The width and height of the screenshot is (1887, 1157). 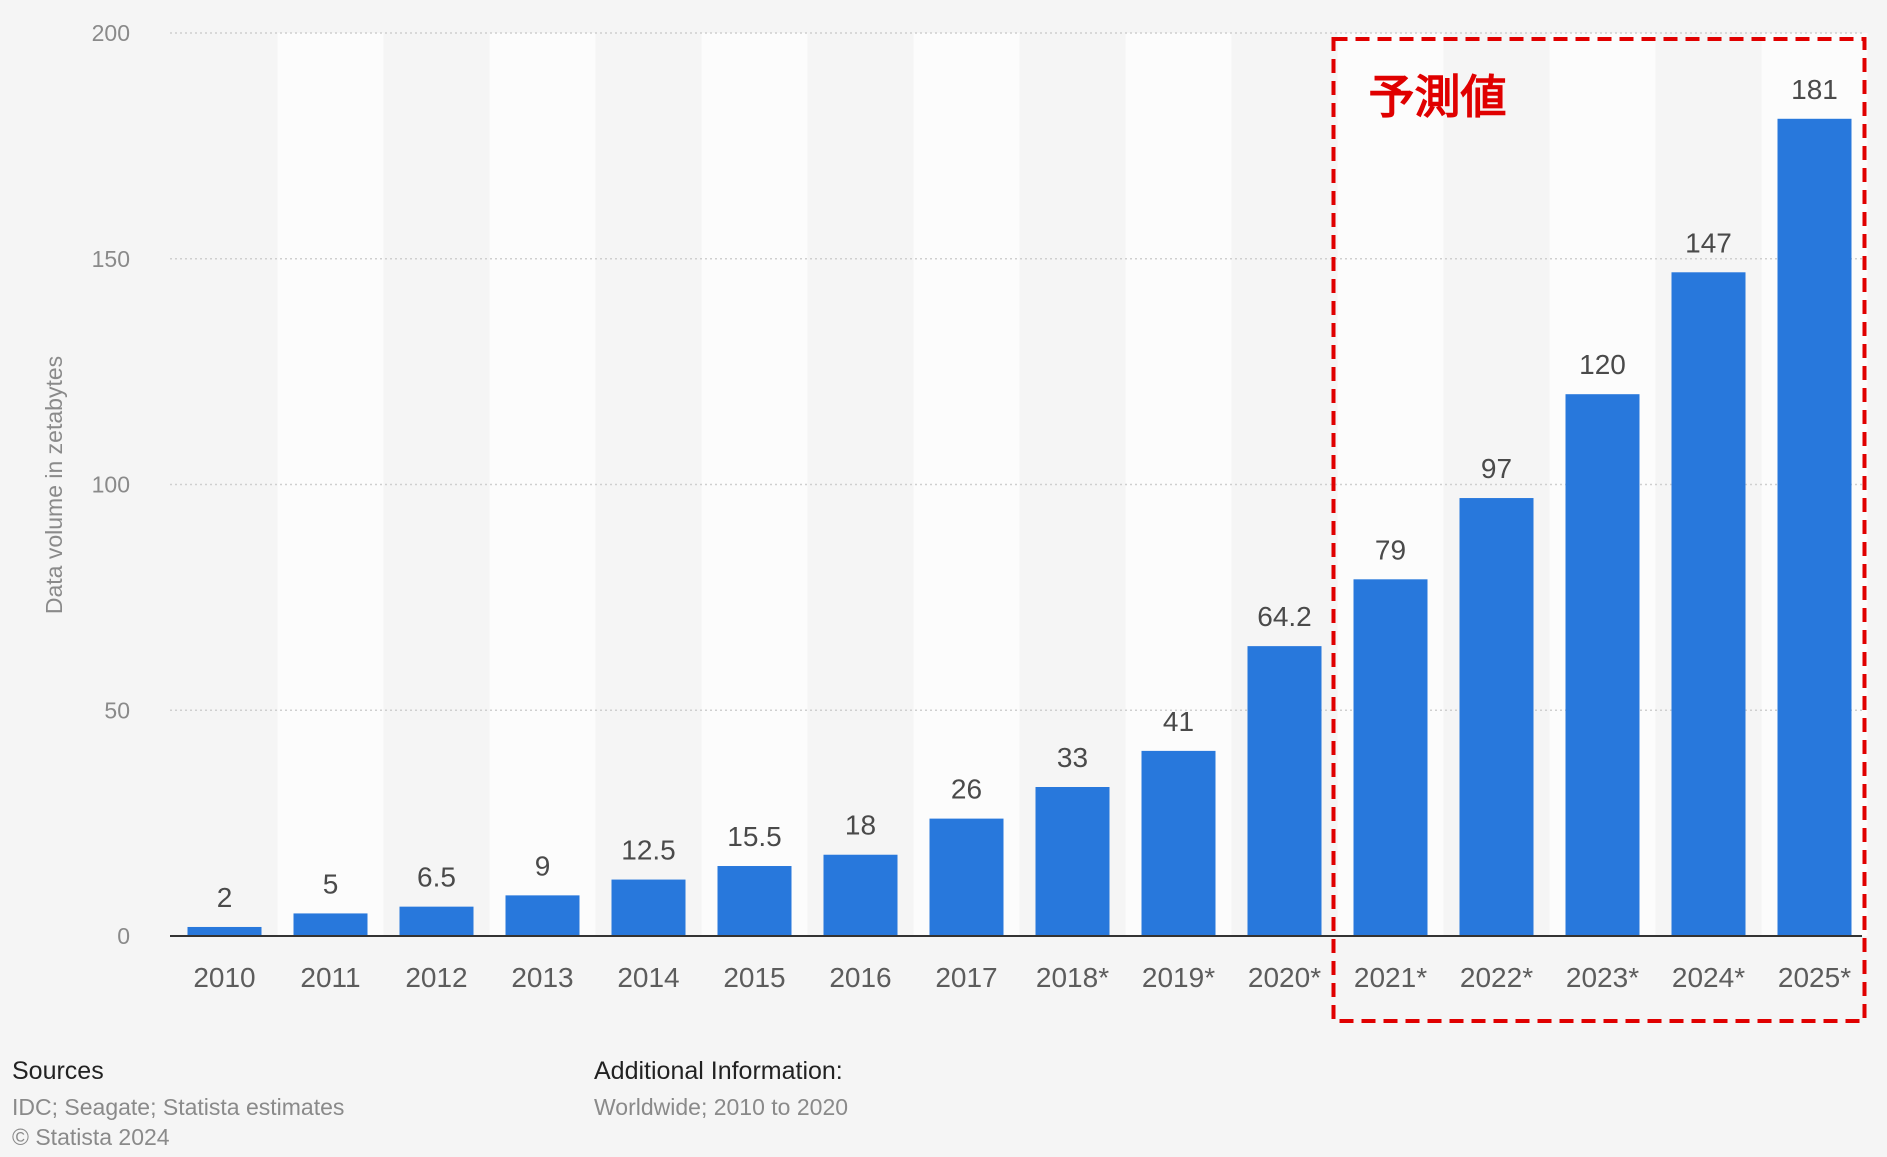 I want to click on value-label: 15.5, so click(x=754, y=836).